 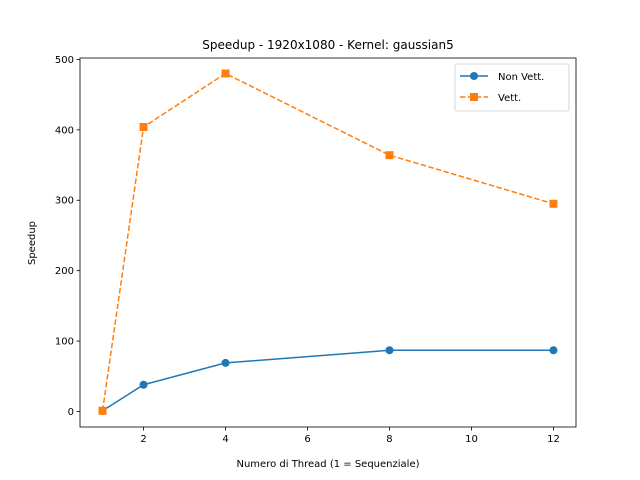 What do you see at coordinates (328, 45) in the screenshot?
I see `chart-title: Speedup - 1920x1080 - Kernel: gaussian5` at bounding box center [328, 45].